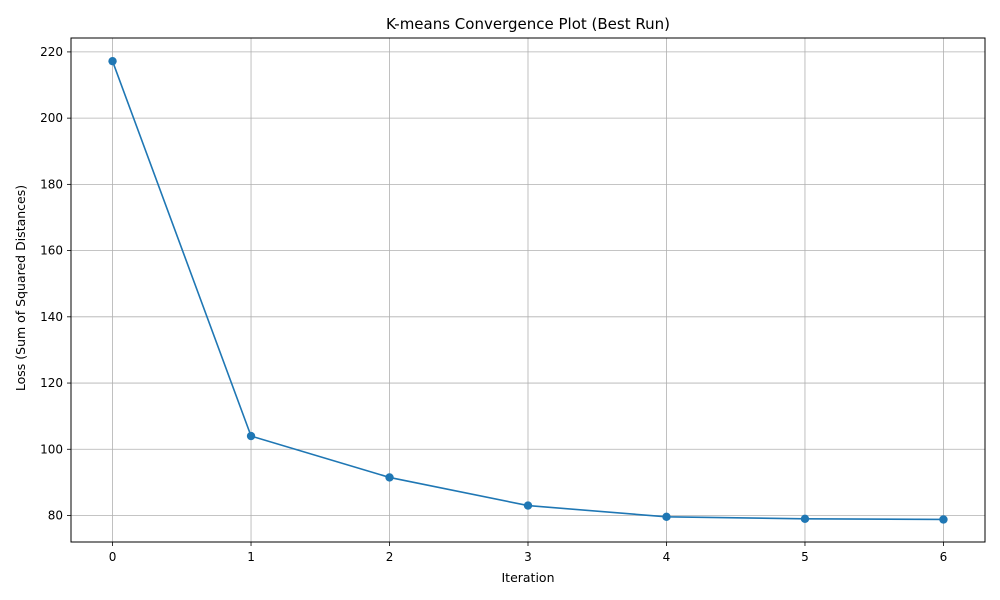 Image resolution: width=1000 pixels, height=600 pixels. I want to click on x-tick-label: 6, so click(944, 557).